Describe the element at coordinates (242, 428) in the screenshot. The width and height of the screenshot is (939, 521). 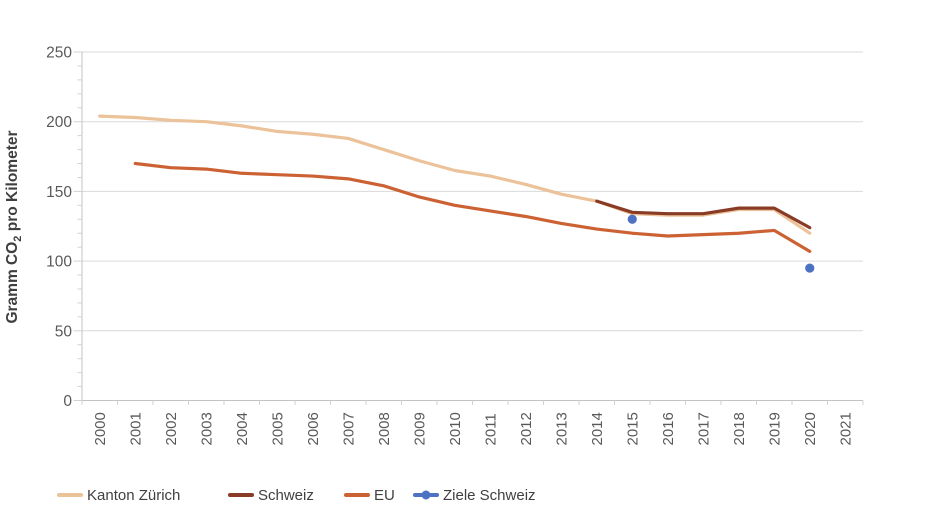
I see `x-tick-label: 2004` at that location.